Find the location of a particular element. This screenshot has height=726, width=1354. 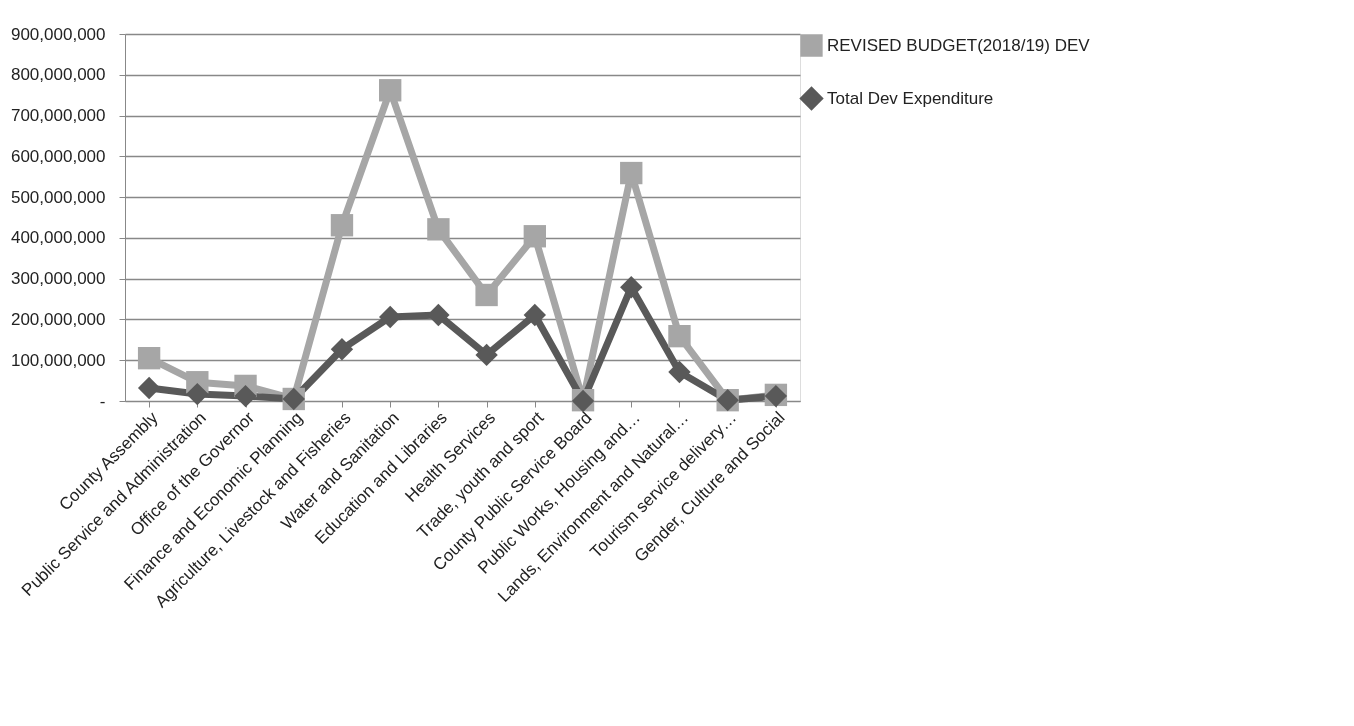

y-tick-label: - is located at coordinates (102, 401).